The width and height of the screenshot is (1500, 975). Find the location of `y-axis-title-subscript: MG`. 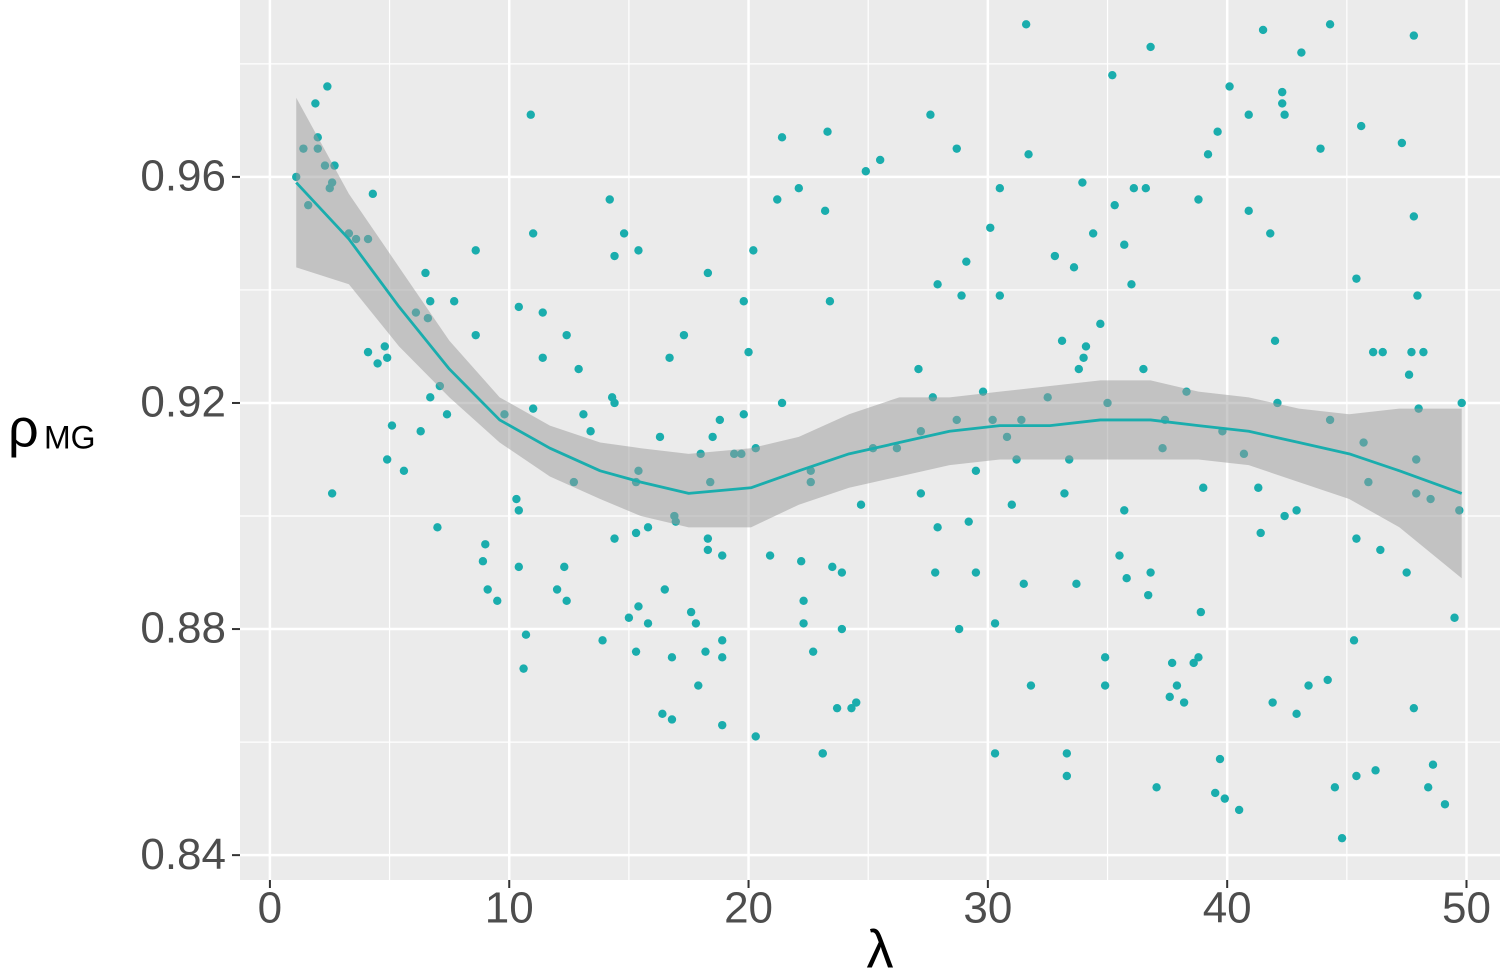

y-axis-title-subscript: MG is located at coordinates (70, 437).